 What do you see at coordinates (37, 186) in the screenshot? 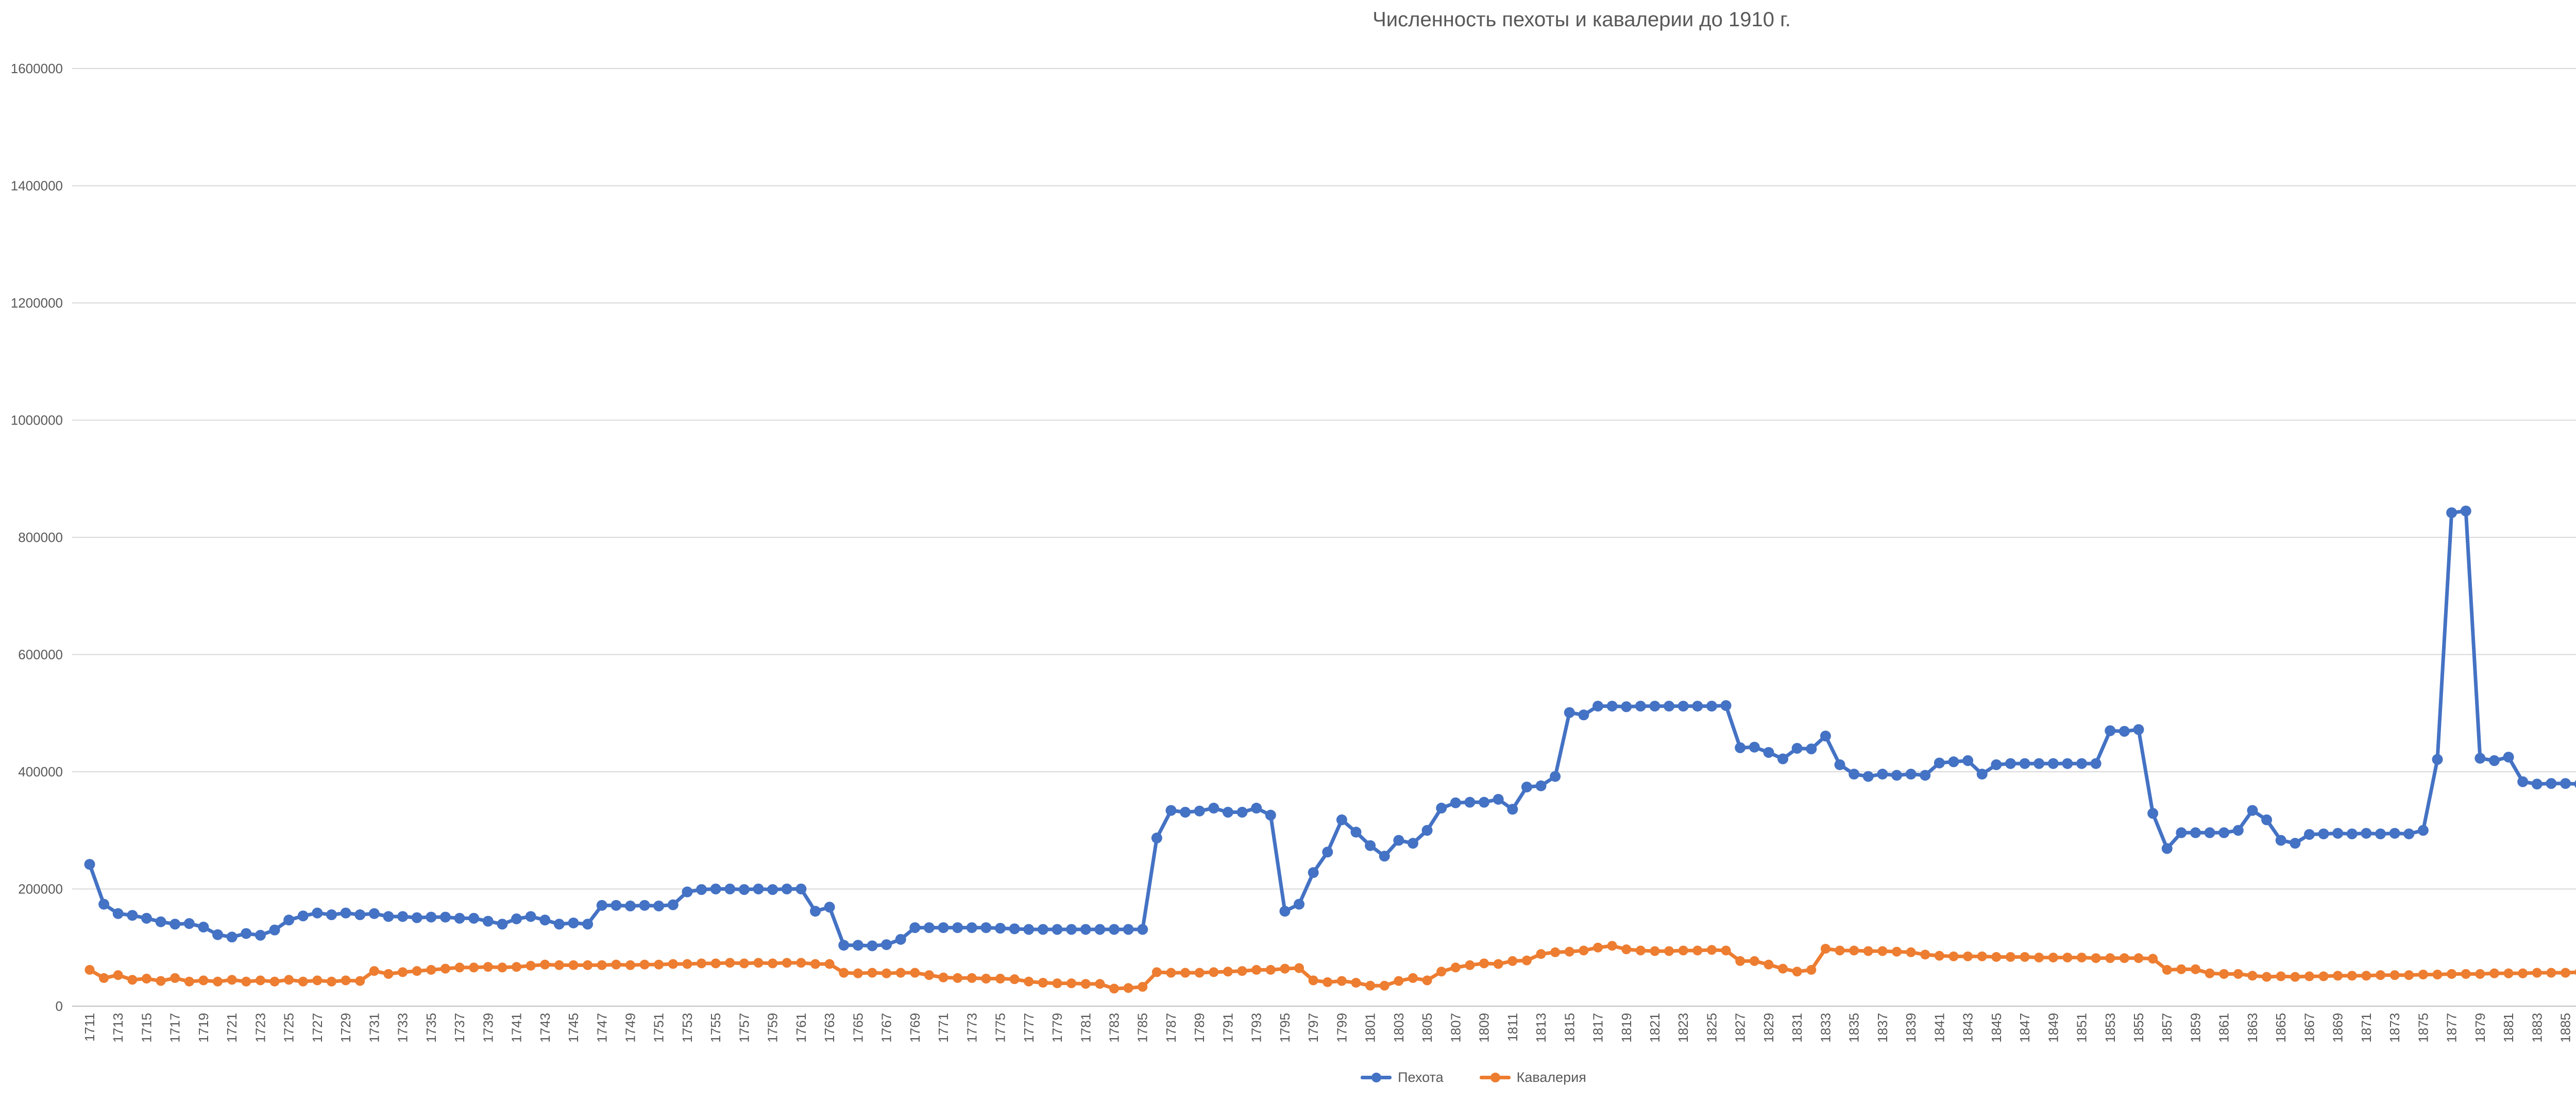
I see `y-tick-label: 1400000` at bounding box center [37, 186].